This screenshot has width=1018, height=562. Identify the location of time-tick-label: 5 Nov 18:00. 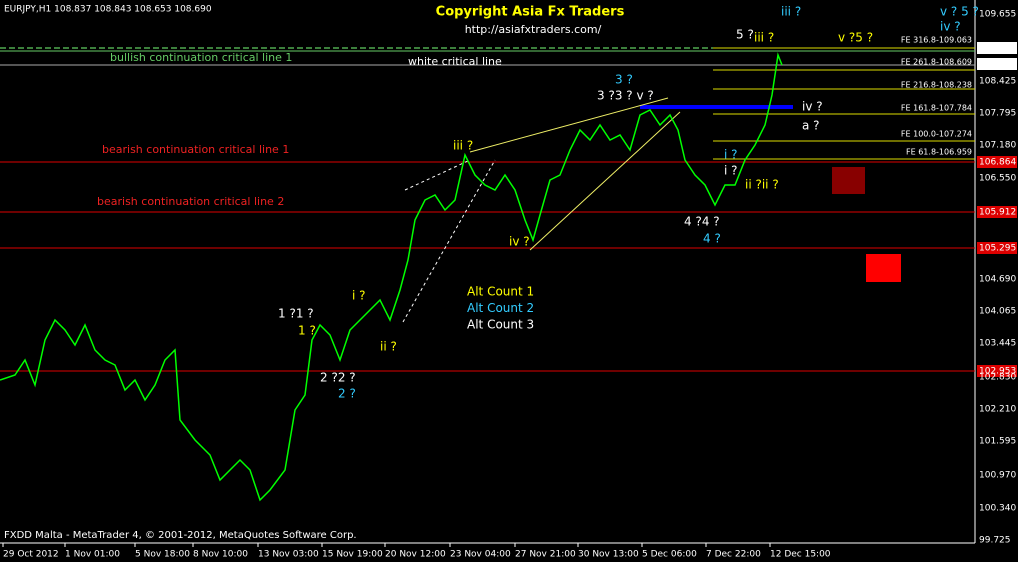
(162, 555).